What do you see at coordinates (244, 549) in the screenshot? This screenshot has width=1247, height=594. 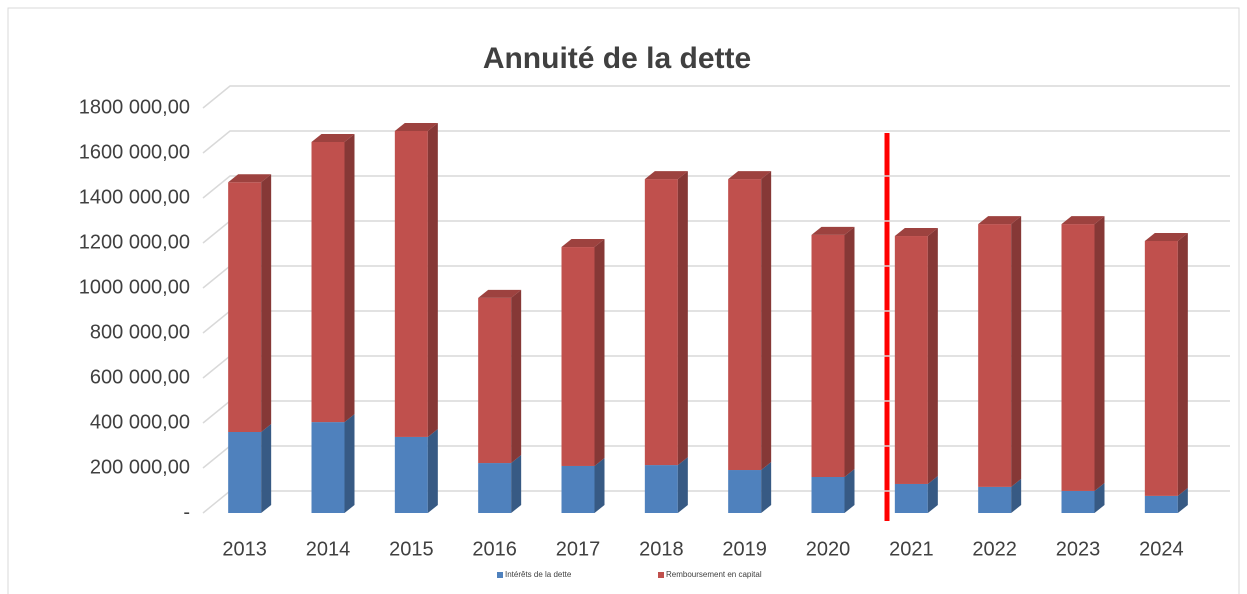 I see `x-tick-label: 2013` at bounding box center [244, 549].